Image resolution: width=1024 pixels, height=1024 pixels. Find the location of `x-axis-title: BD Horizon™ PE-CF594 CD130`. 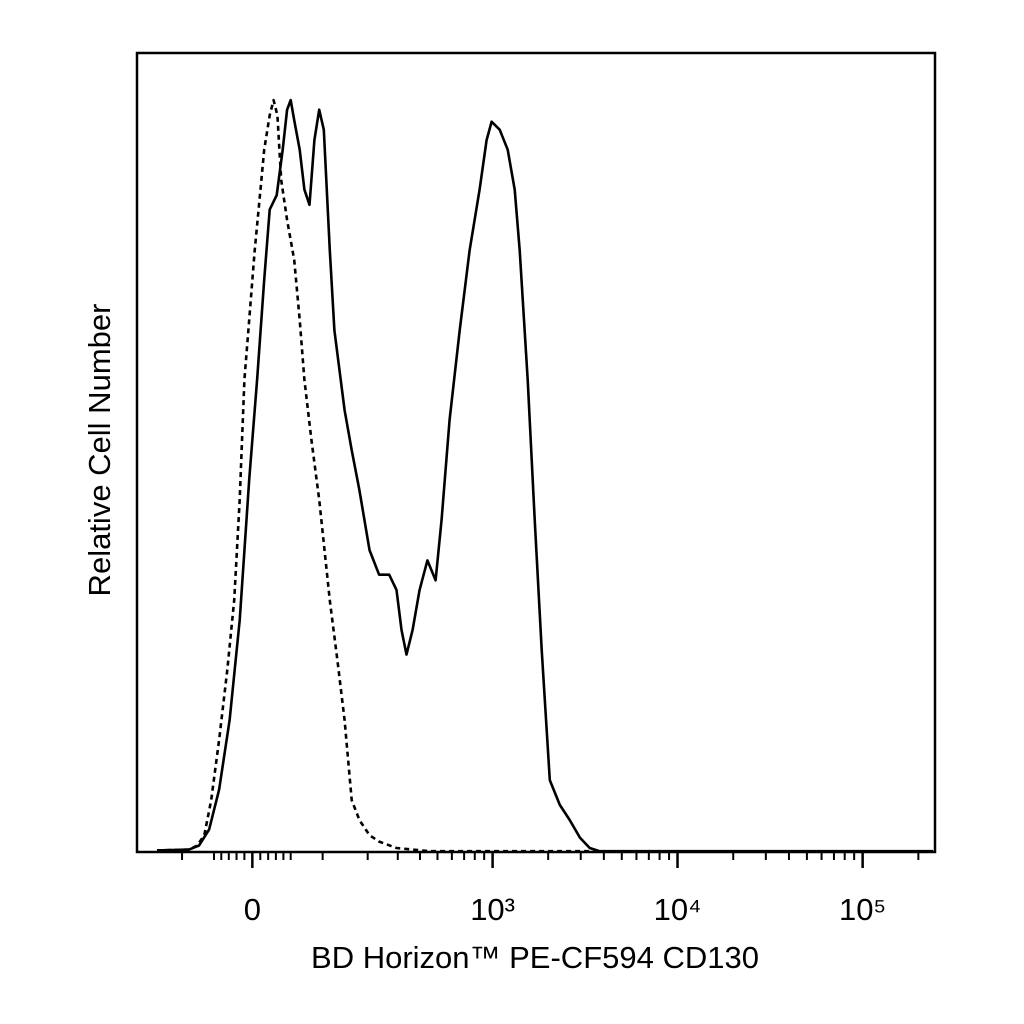

x-axis-title: BD Horizon™ PE-CF594 CD130 is located at coordinates (535, 957).